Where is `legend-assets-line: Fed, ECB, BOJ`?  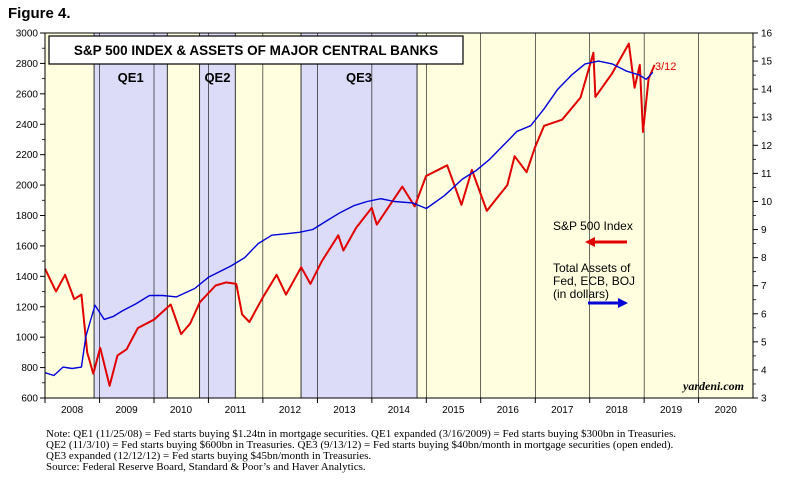
legend-assets-line: Fed, ECB, BOJ is located at coordinates (594, 281).